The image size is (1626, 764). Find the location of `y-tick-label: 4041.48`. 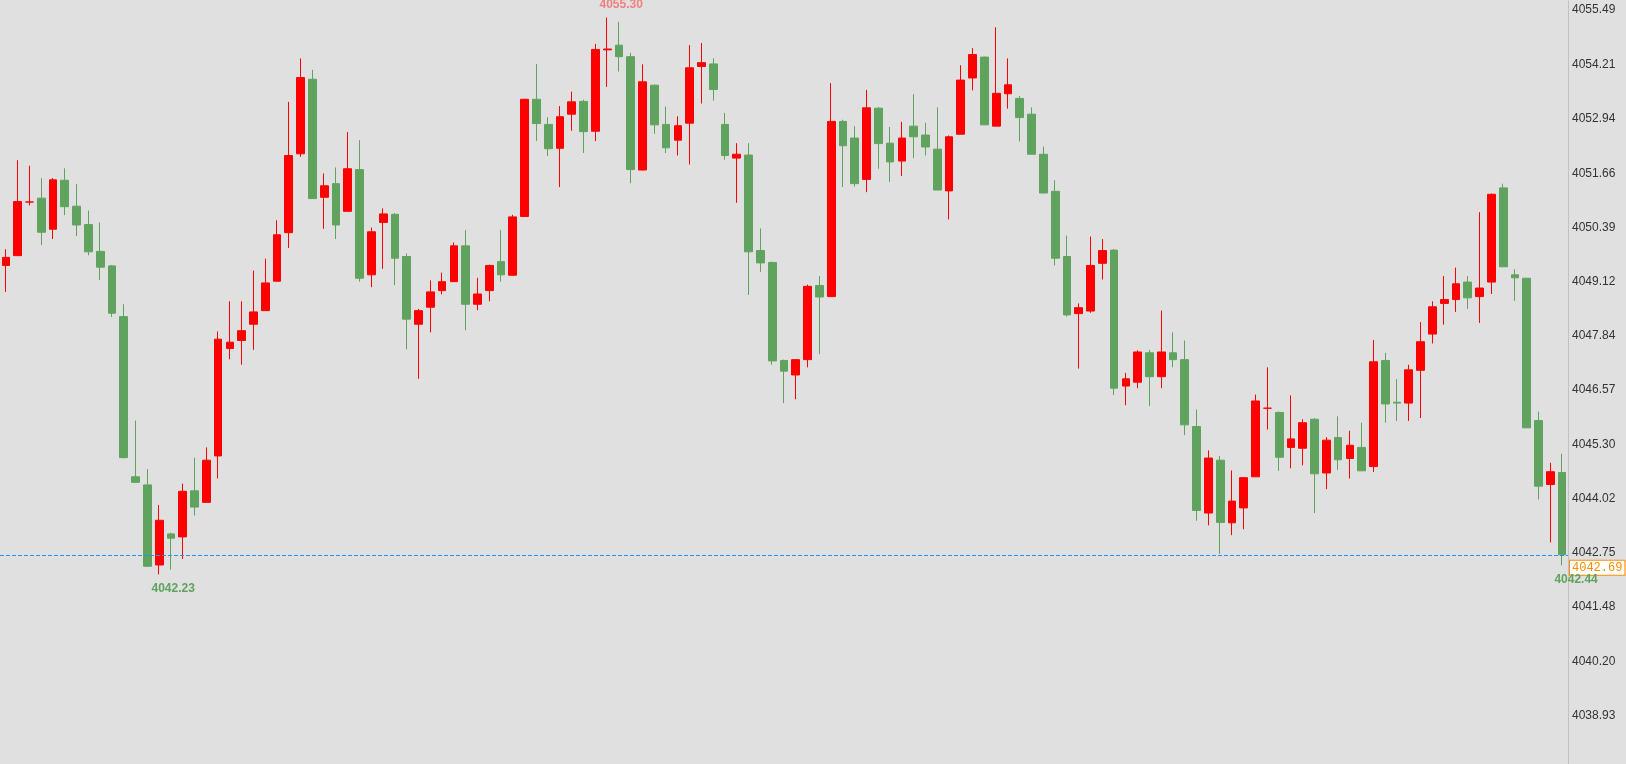

y-tick-label: 4041.48 is located at coordinates (1594, 606).